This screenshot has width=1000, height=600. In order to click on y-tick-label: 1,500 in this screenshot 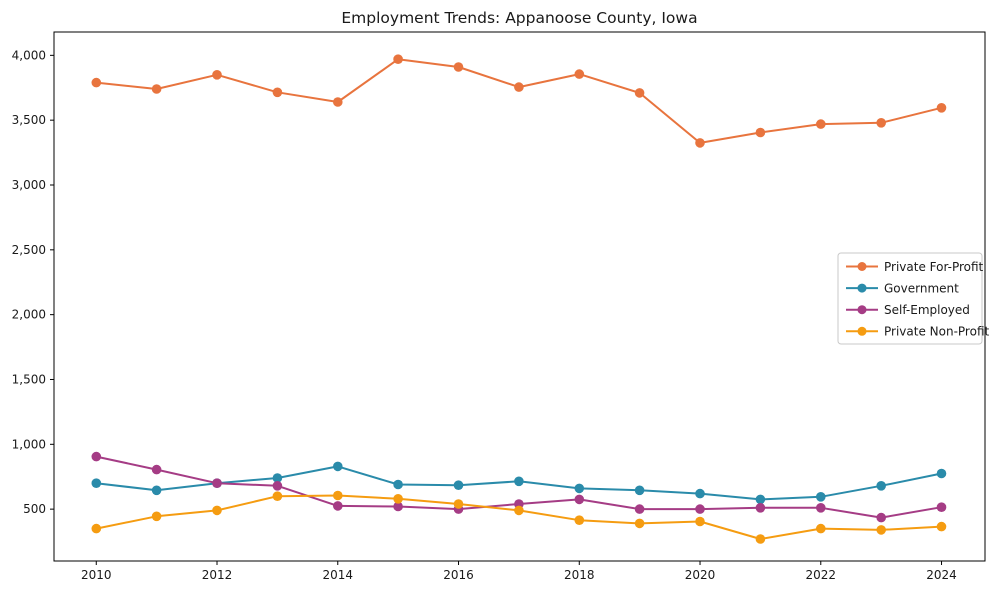, I will do `click(29, 379)`.